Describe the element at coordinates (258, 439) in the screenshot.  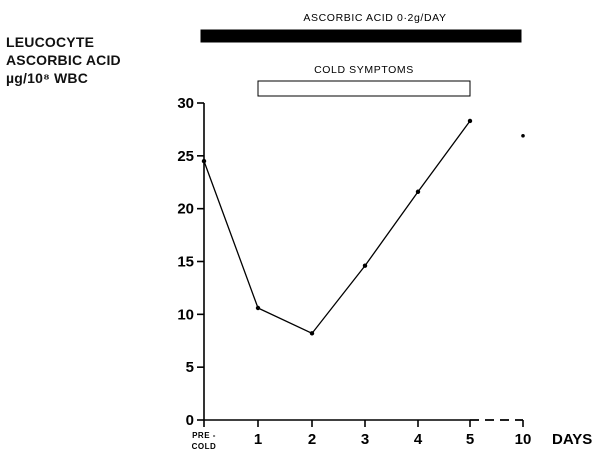
I see `x-tick-label-1: 1` at that location.